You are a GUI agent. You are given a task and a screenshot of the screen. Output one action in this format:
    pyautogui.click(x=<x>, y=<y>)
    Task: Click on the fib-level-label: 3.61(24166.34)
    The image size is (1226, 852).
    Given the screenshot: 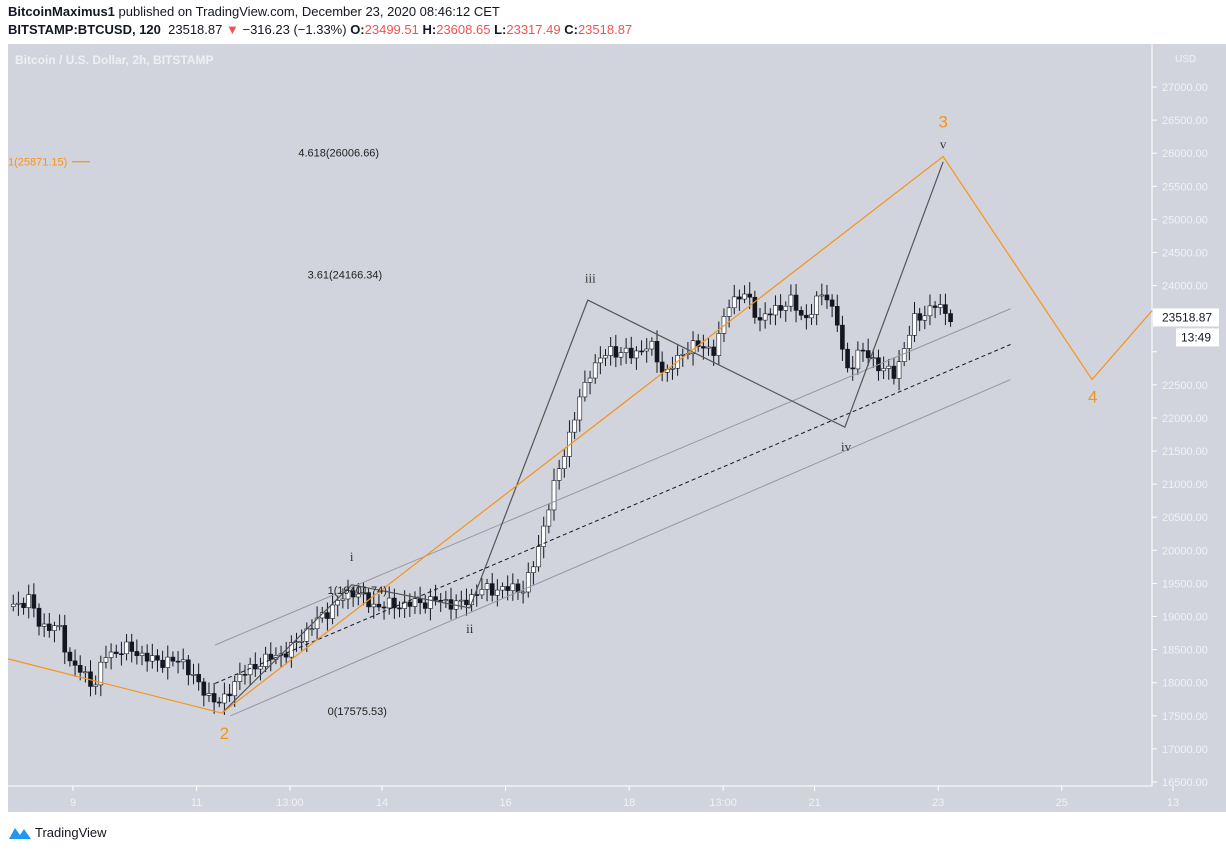 What is the action you would take?
    pyautogui.click(x=345, y=276)
    